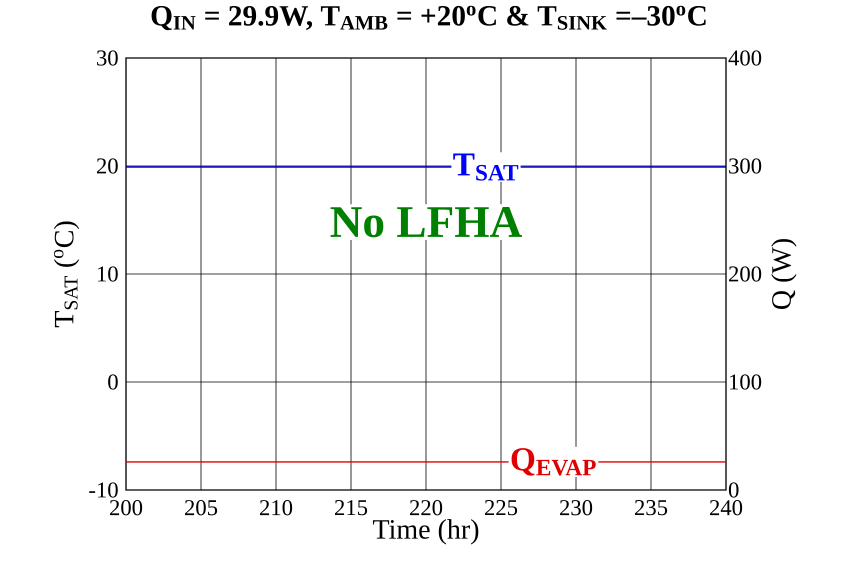 The image size is (858, 577). Describe the element at coordinates (426, 508) in the screenshot. I see `x-tick-label: 220` at that location.